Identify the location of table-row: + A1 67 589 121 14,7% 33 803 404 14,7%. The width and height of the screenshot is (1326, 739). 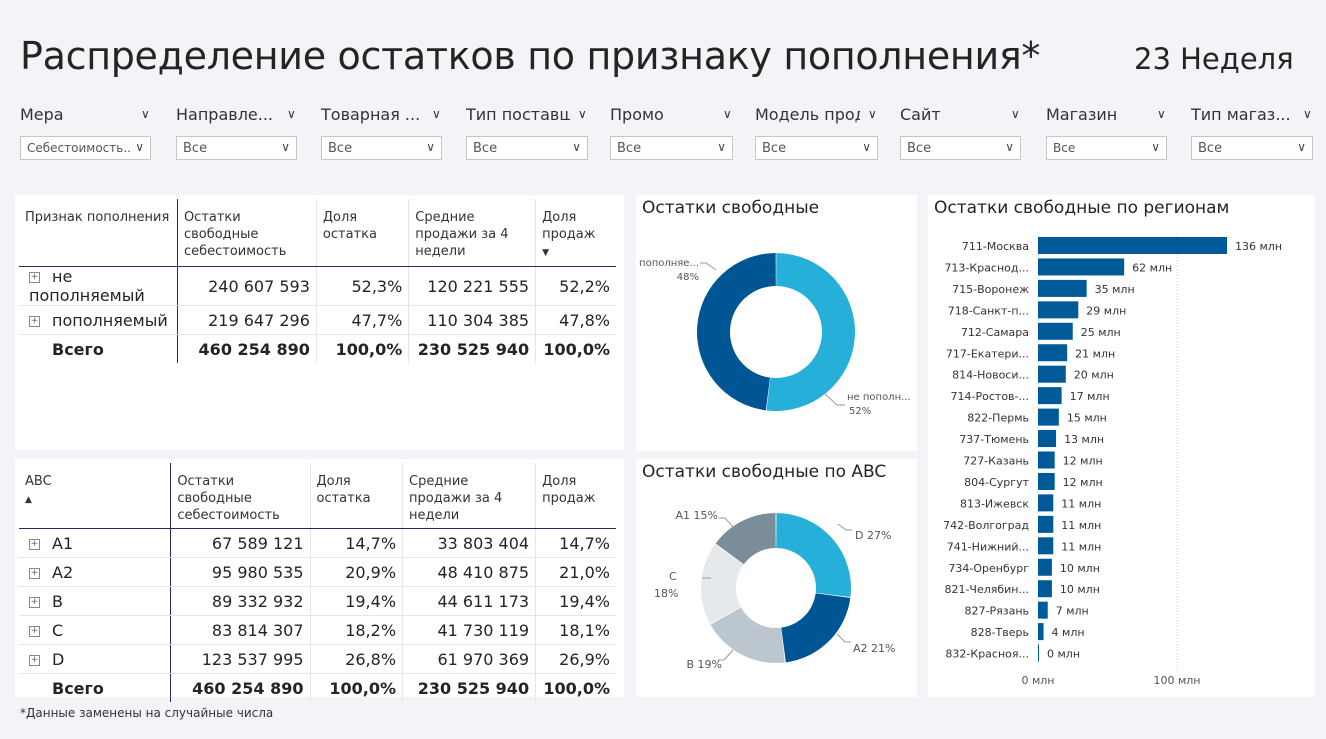
(317, 543).